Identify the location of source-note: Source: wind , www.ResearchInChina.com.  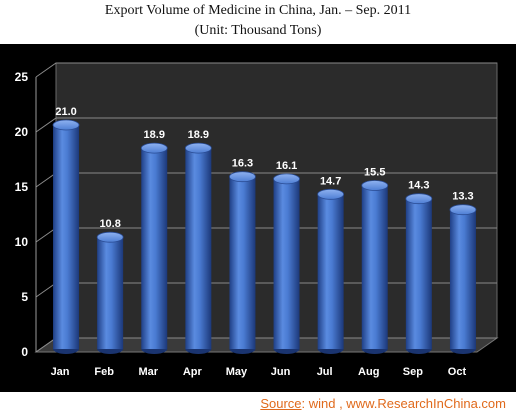
(383, 403).